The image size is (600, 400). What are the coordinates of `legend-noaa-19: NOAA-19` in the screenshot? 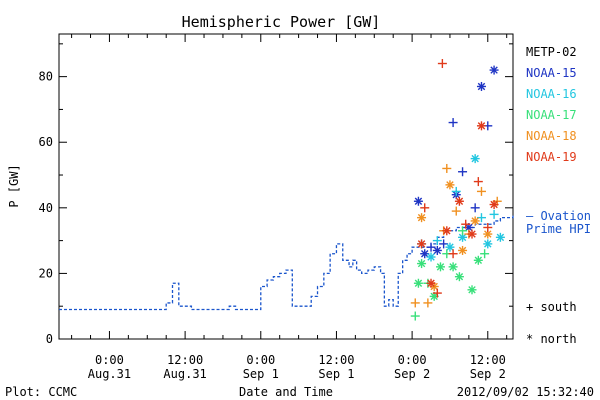 It's located at (551, 157).